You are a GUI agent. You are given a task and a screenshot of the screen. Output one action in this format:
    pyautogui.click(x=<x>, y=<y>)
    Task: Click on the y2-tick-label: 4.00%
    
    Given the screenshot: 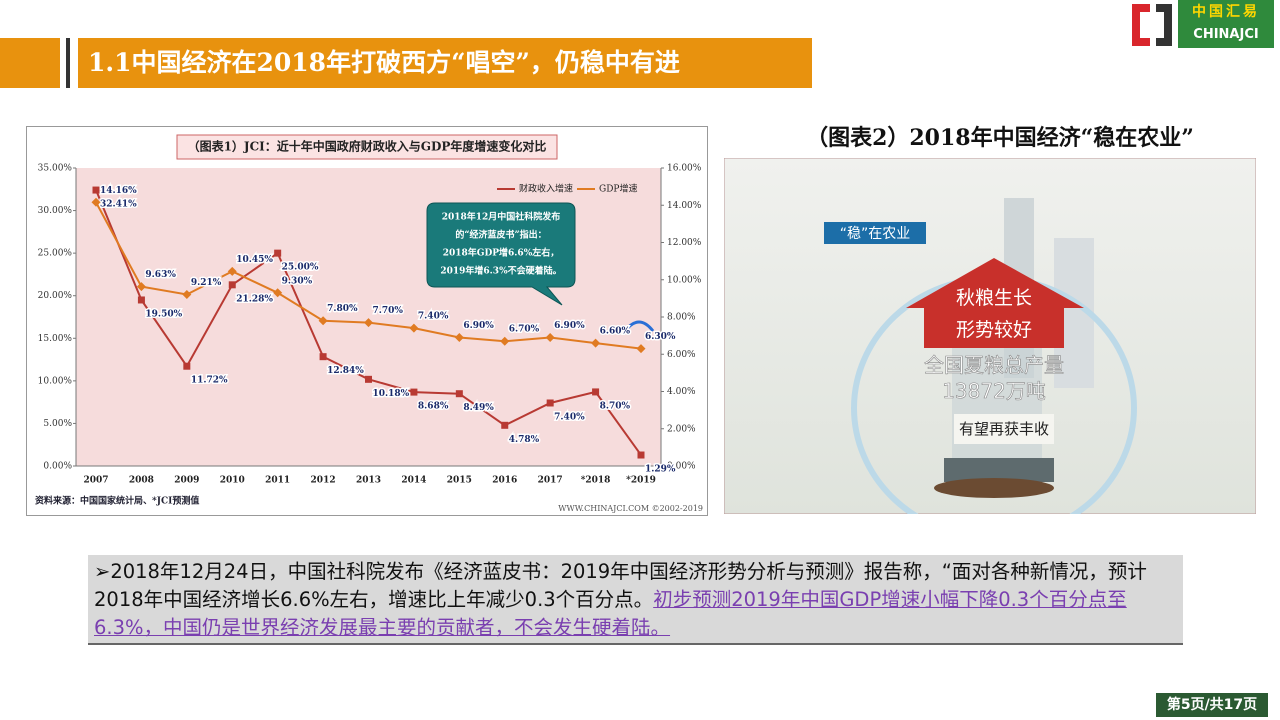 What is the action you would take?
    pyautogui.click(x=681, y=392)
    